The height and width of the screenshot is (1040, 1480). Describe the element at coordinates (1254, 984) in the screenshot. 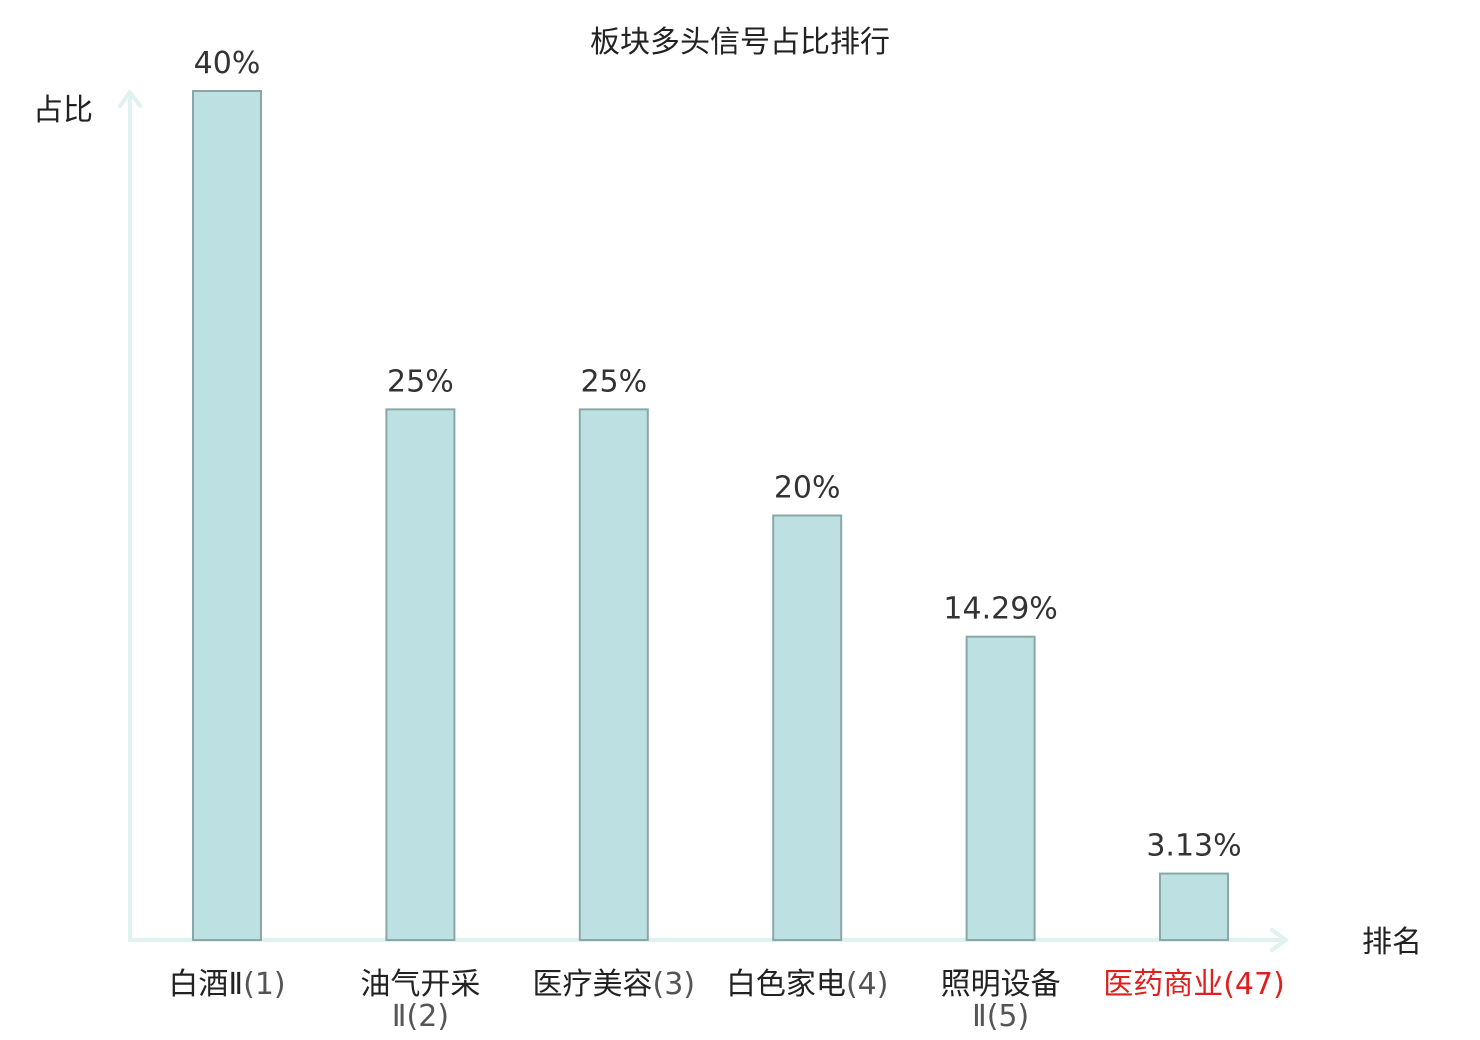

I see `category-rank: (47)` at that location.